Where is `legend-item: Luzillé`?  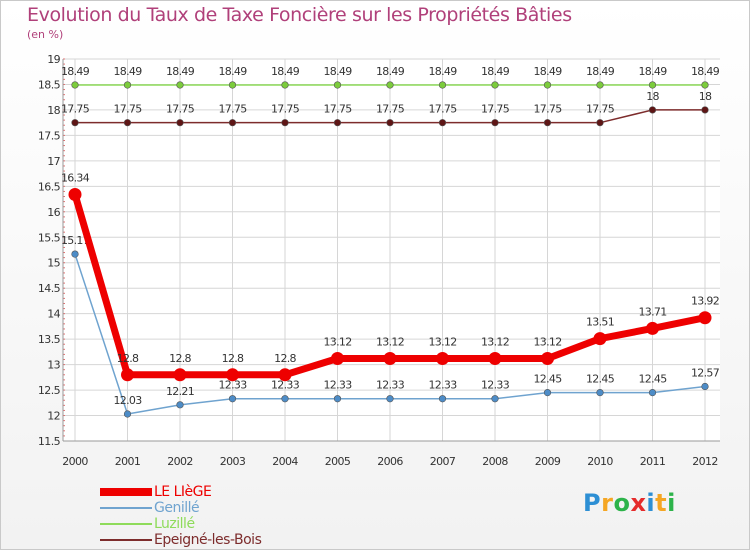 legend-item: Luzillé is located at coordinates (180, 524).